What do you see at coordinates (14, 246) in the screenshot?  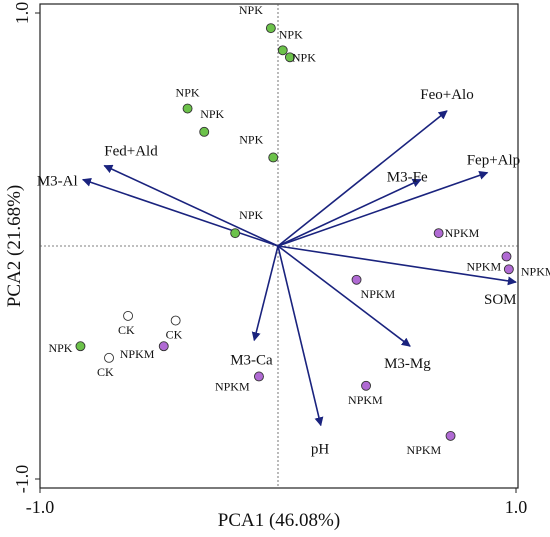 I see `y-axis-label: PCA2 (21.68%)` at bounding box center [14, 246].